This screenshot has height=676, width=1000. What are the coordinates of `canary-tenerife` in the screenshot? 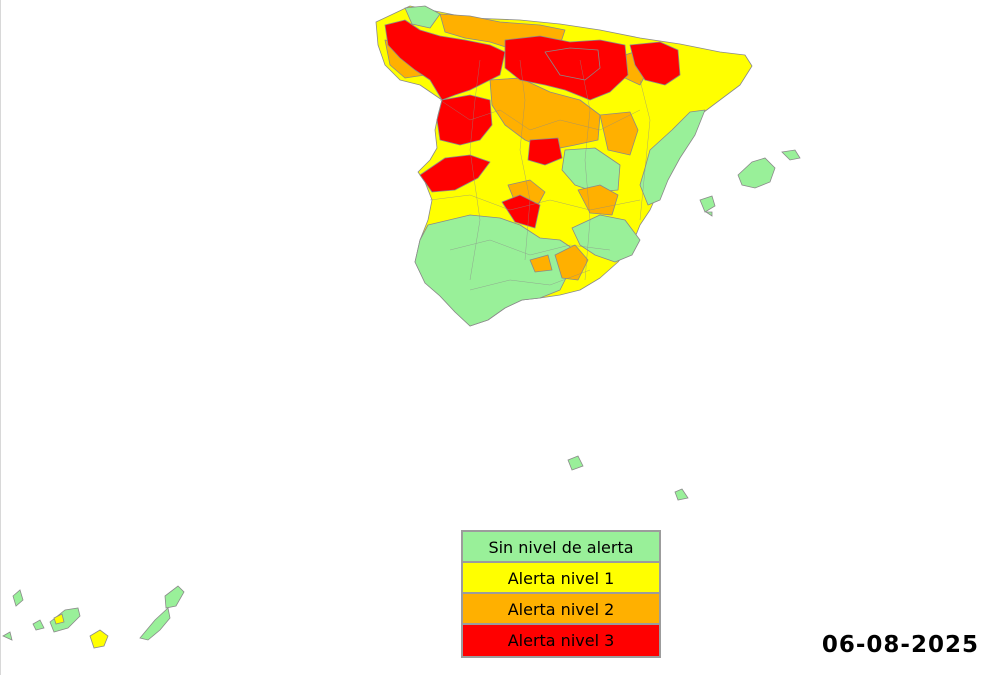 It's located at (65, 620).